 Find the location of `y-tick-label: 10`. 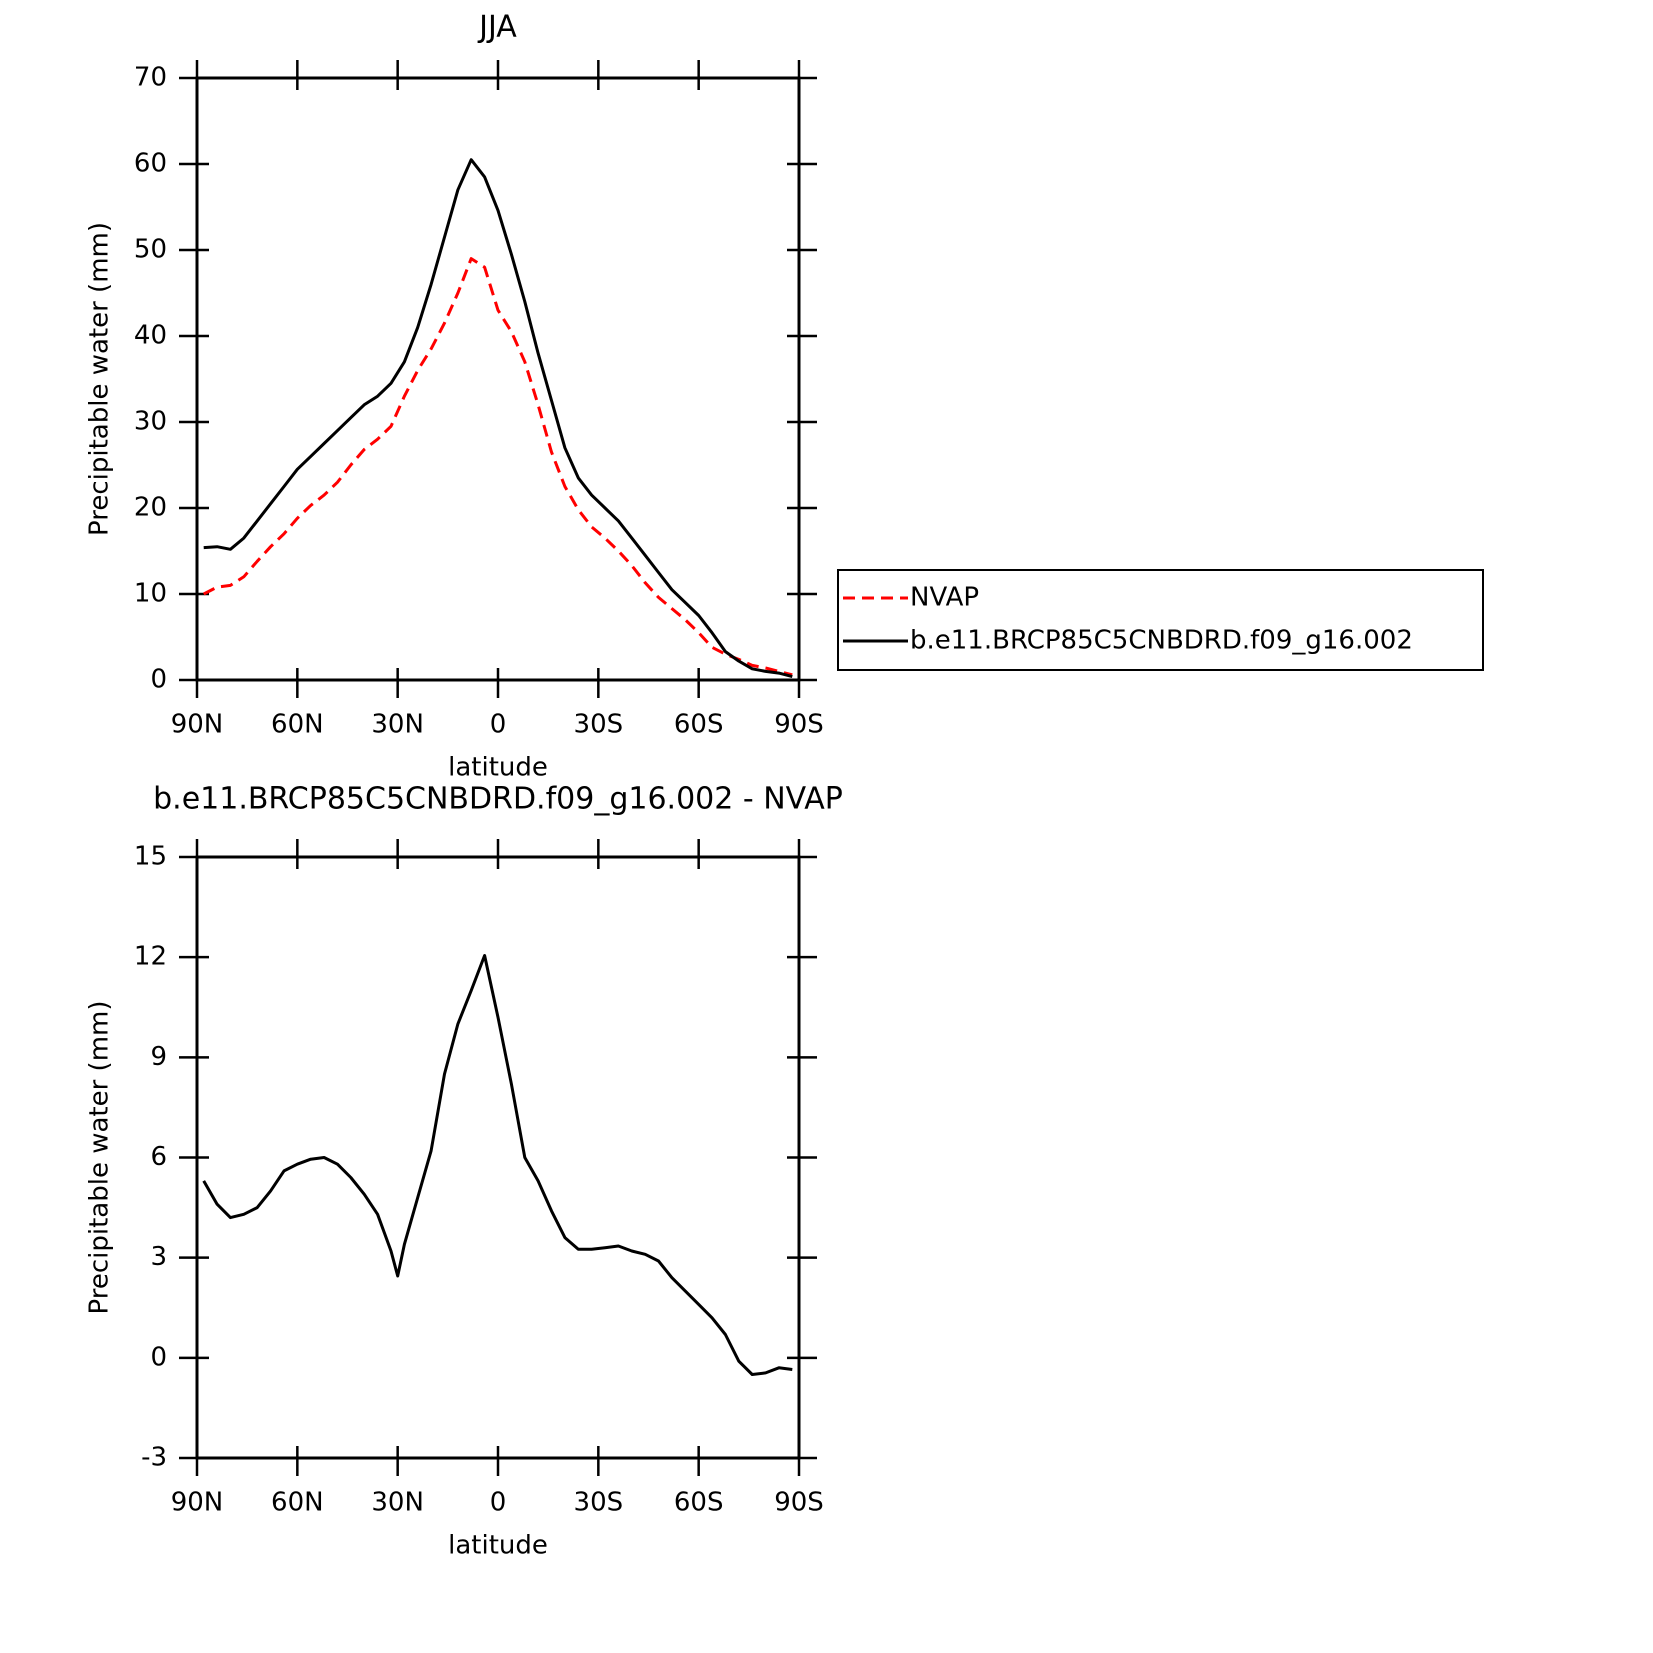

y-tick-label: 10 is located at coordinates (150, 594).